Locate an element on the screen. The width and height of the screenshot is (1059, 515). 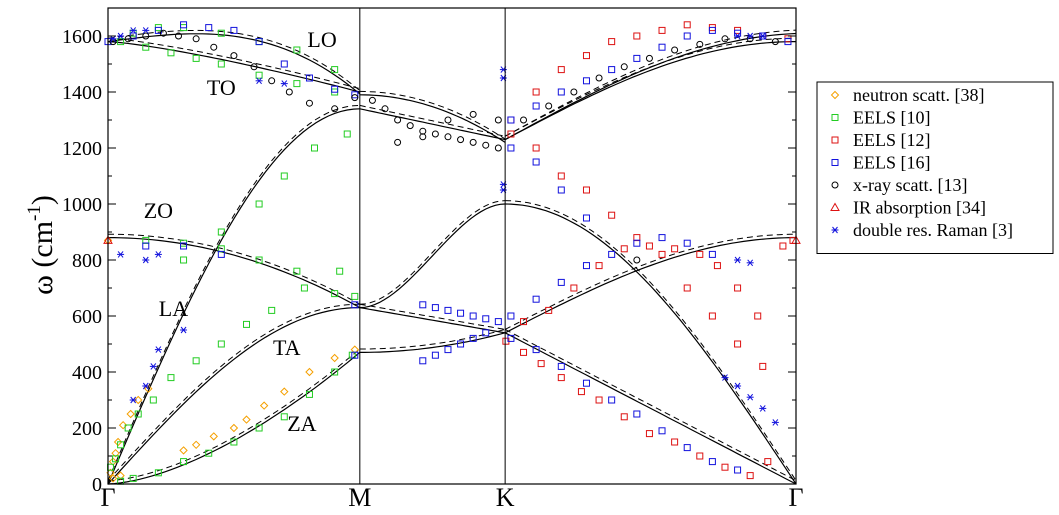
legend-entry: EELS [10] is located at coordinates (891, 118).